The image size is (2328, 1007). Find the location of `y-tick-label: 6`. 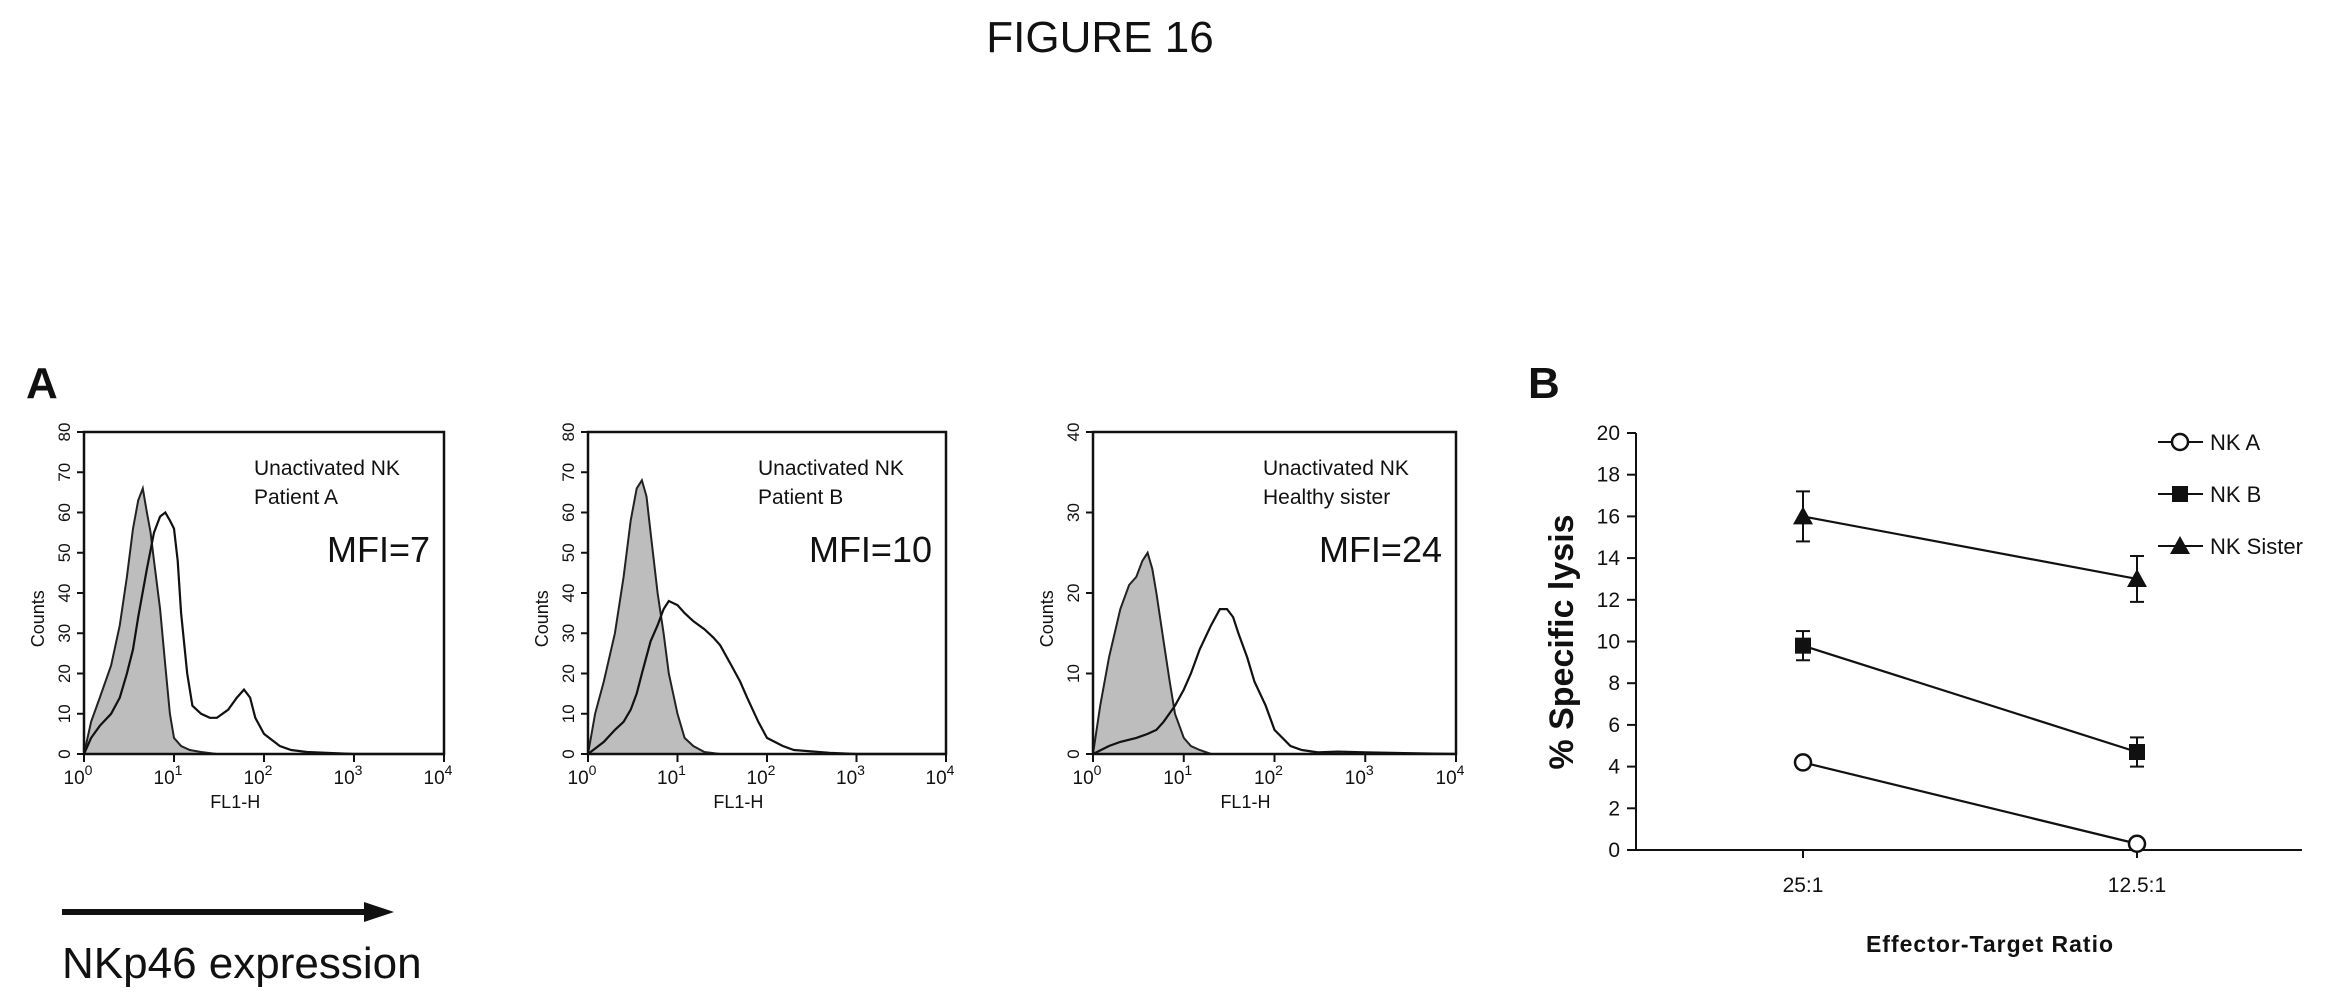

y-tick-label: 6 is located at coordinates (1614, 725).